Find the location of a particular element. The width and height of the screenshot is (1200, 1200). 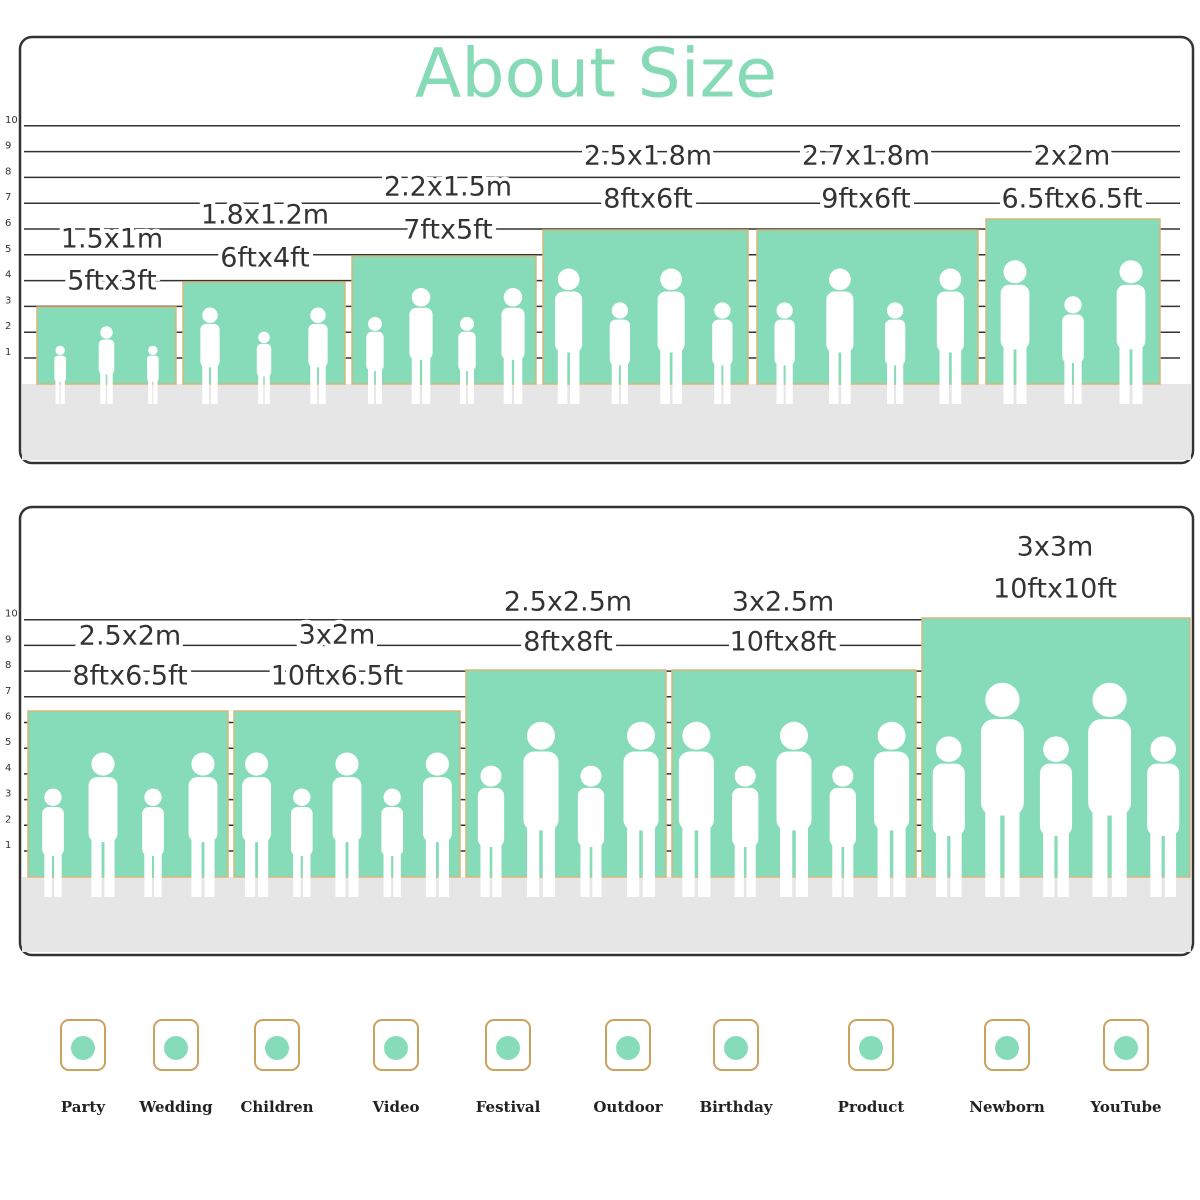

size-metric: 2.2x1.5m is located at coordinates (448, 187).